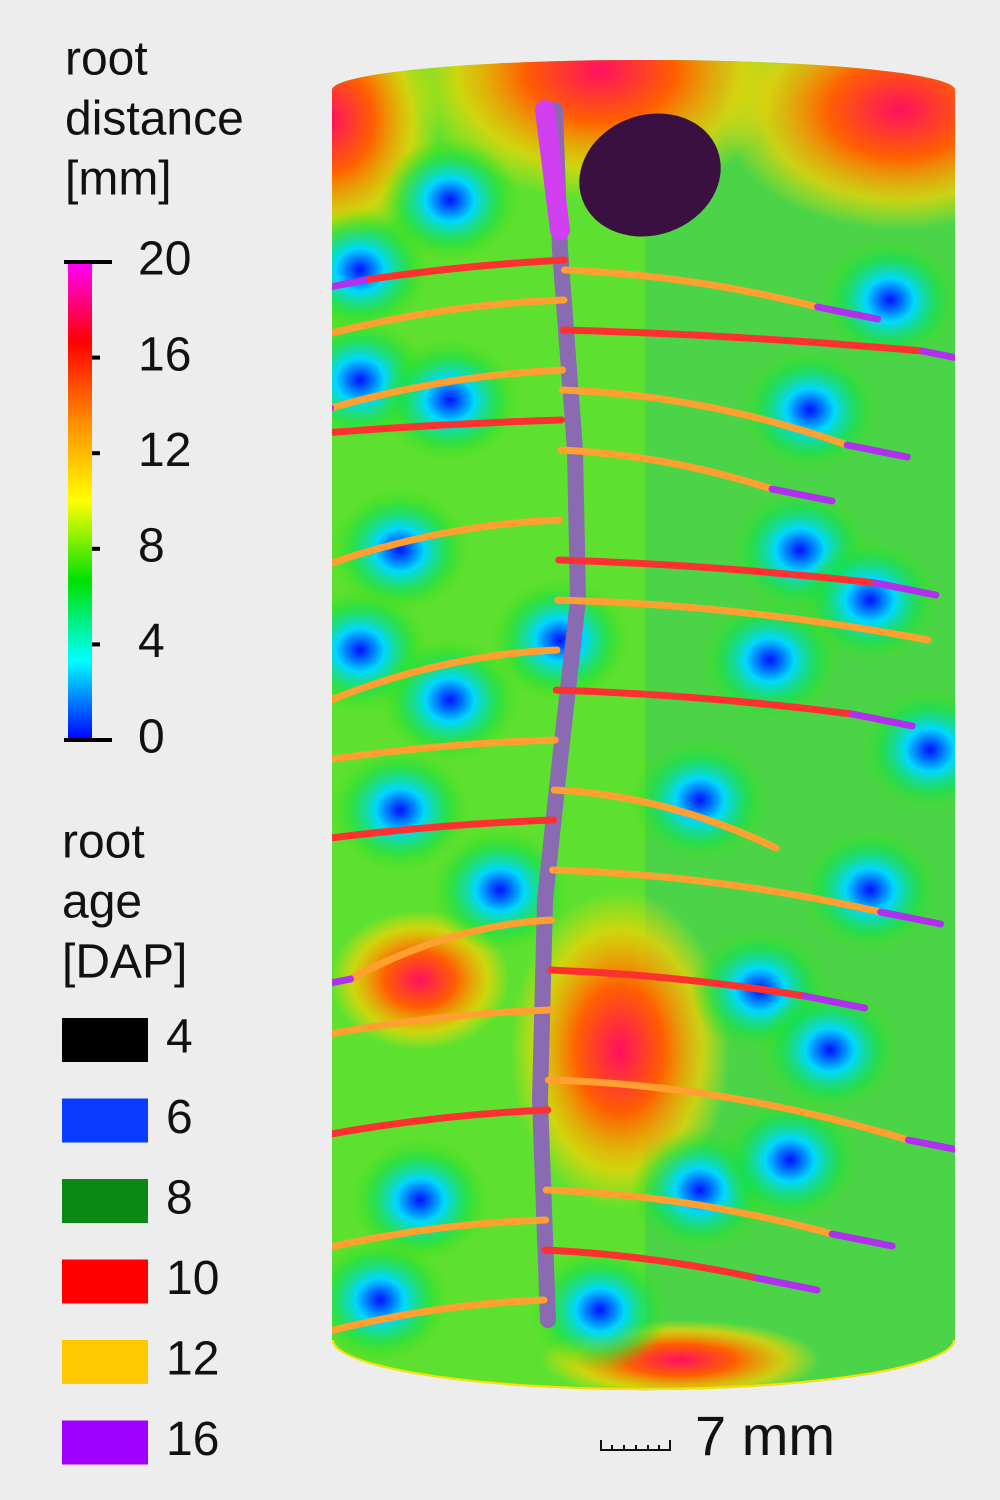  Describe the element at coordinates (179, 1117) in the screenshot. I see `legend-label: 6` at that location.